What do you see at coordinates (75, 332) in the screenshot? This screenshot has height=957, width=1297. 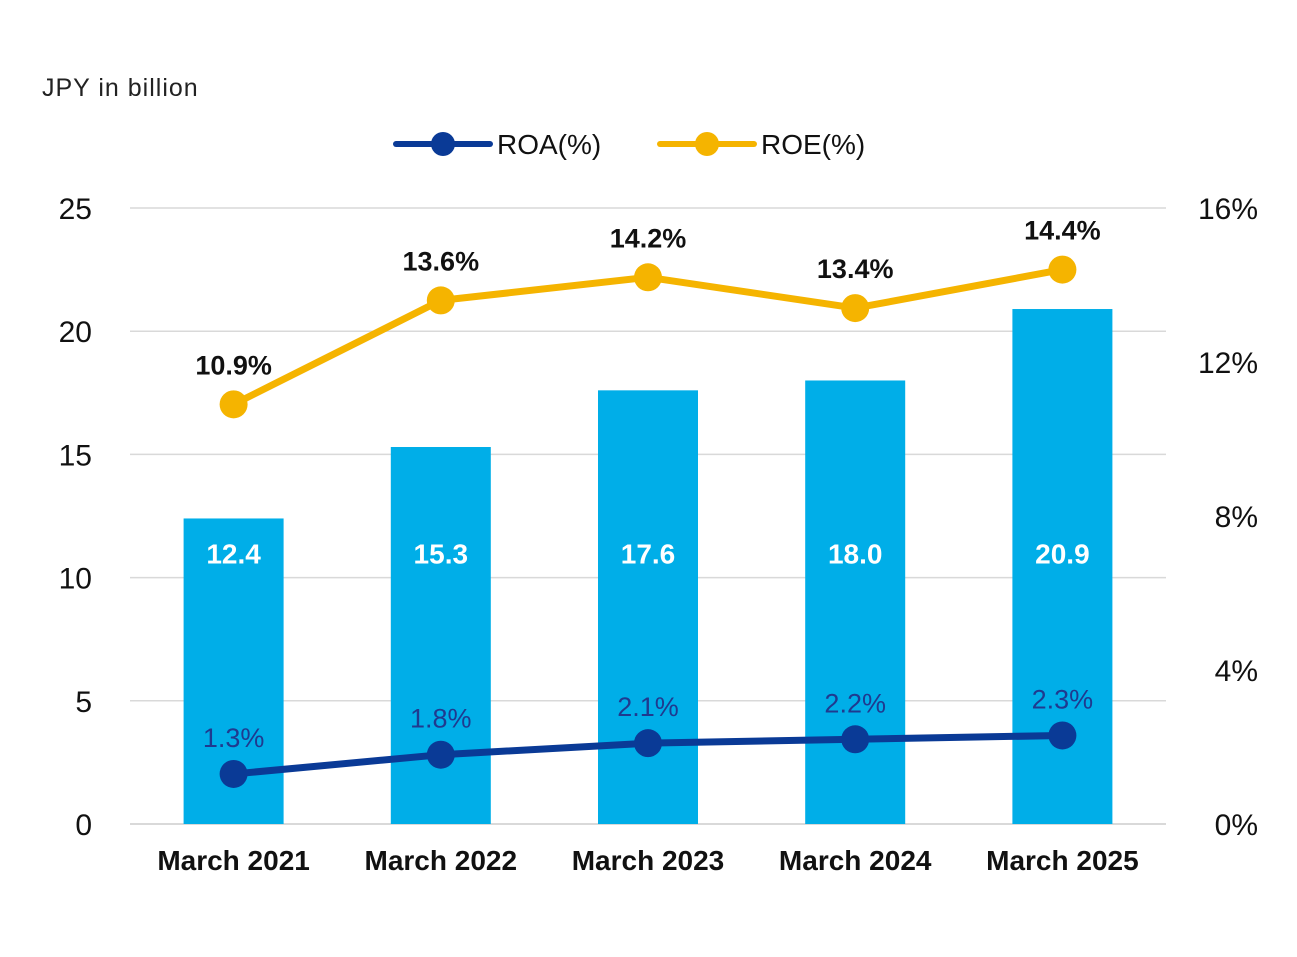 I see `left-tick-label: 20` at bounding box center [75, 332].